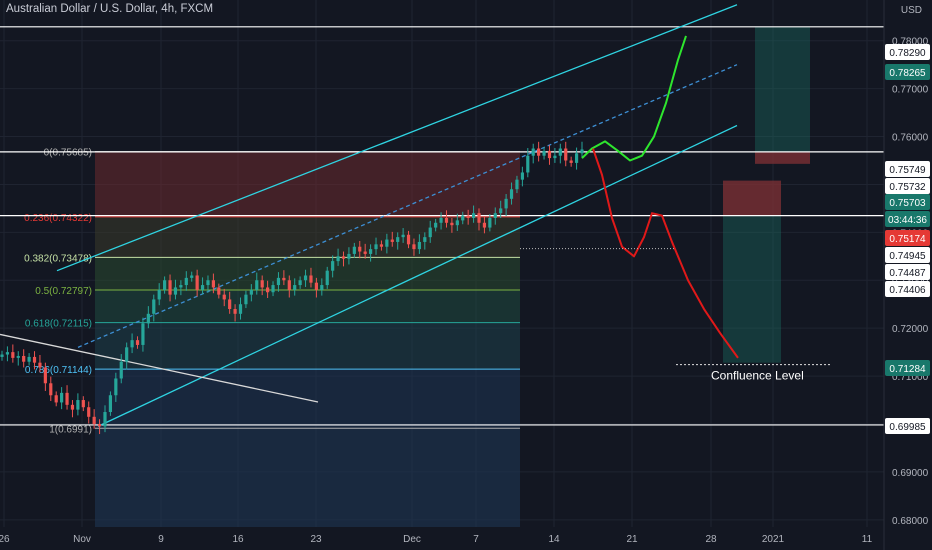  What do you see at coordinates (238, 539) in the screenshot?
I see `time-tick-label: 16` at bounding box center [238, 539].